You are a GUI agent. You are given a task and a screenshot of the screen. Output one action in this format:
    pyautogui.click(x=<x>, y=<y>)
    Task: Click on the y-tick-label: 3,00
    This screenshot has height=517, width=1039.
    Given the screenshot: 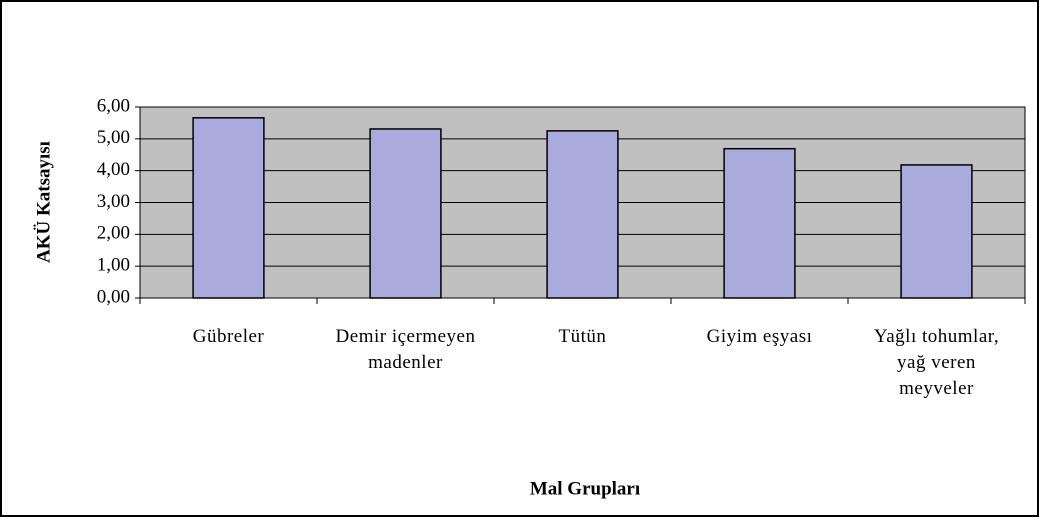 What is the action you would take?
    pyautogui.click(x=113, y=201)
    